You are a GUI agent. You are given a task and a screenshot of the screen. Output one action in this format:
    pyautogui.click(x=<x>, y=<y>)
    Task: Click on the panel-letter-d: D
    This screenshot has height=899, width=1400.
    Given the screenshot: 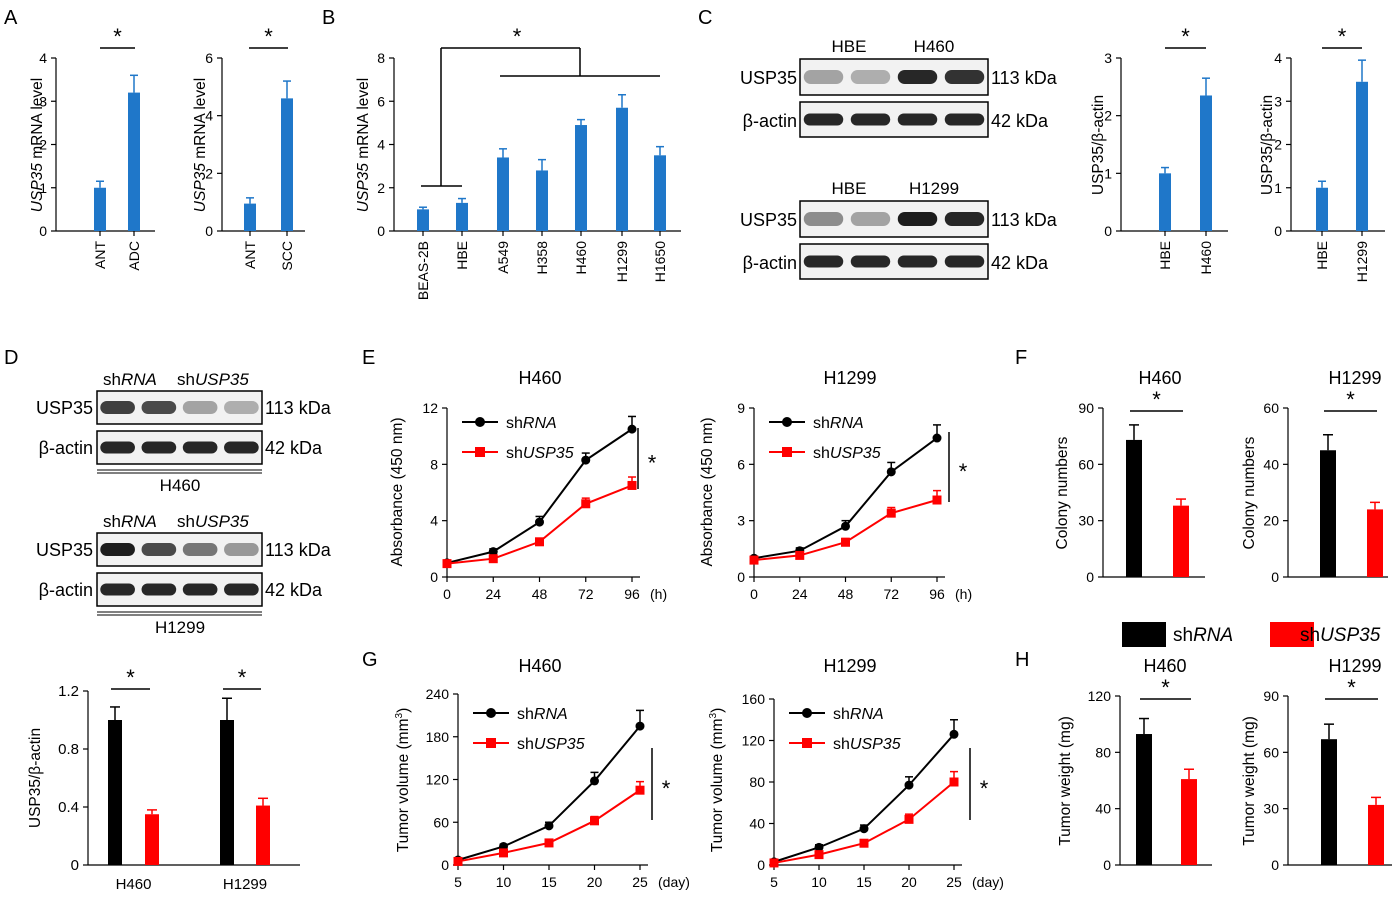 What is the action you would take?
    pyautogui.click(x=11, y=358)
    